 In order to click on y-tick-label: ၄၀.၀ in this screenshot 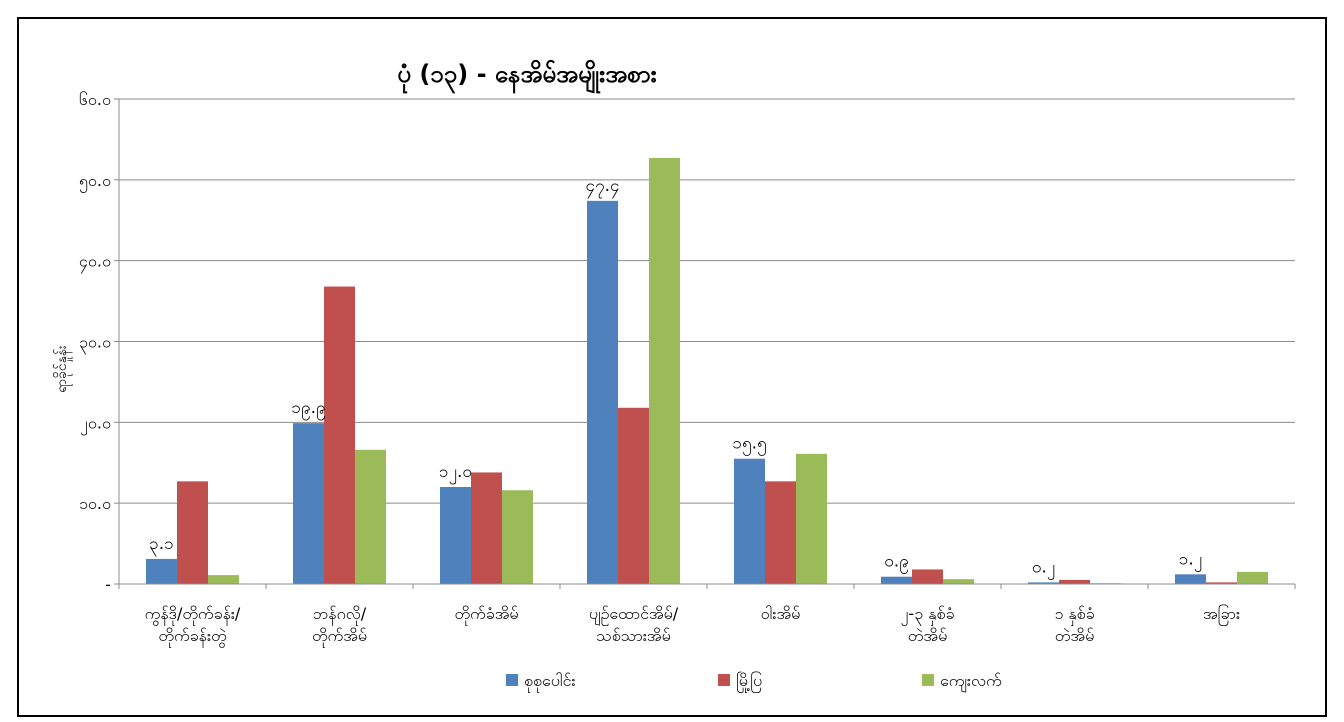, I will do `click(95, 263)`.